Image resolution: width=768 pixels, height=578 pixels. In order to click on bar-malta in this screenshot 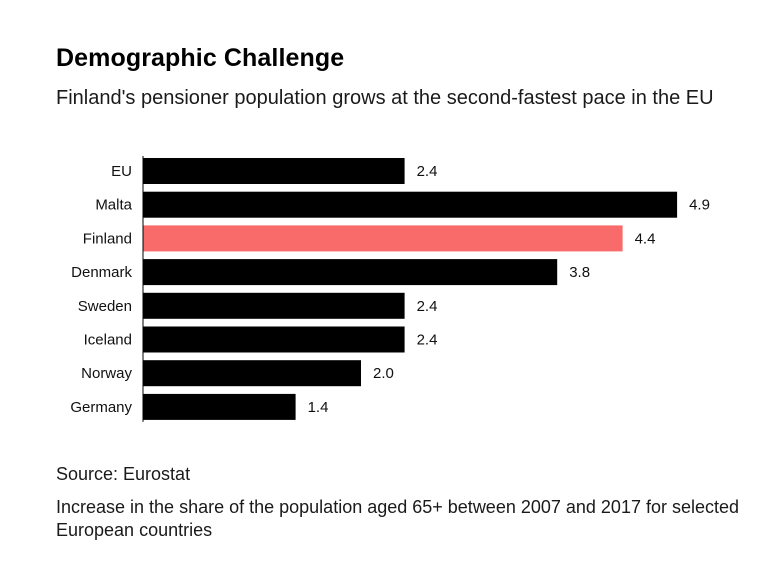, I will do `click(410, 204)`.